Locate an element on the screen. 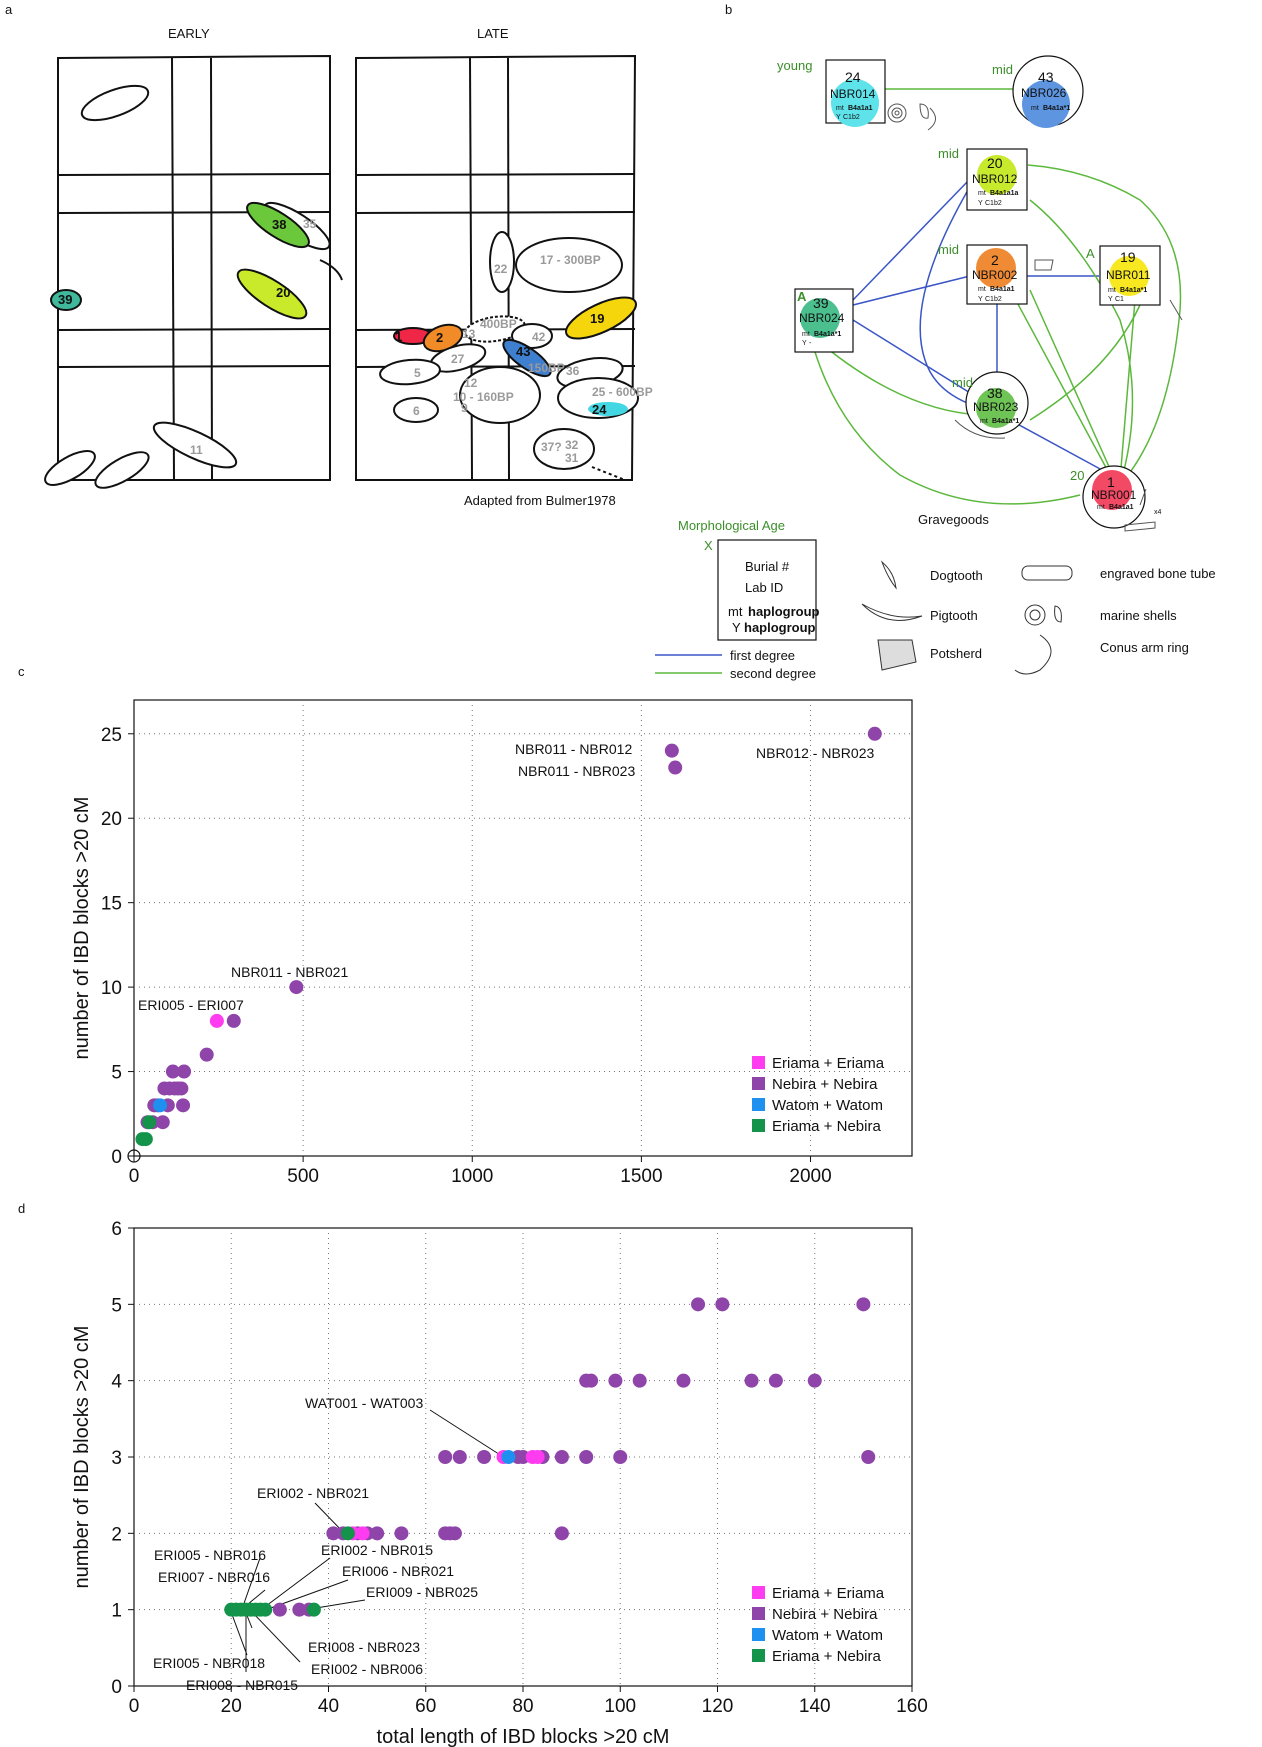 The height and width of the screenshot is (1747, 1262). c-xtick-label: 1500 is located at coordinates (641, 1176).